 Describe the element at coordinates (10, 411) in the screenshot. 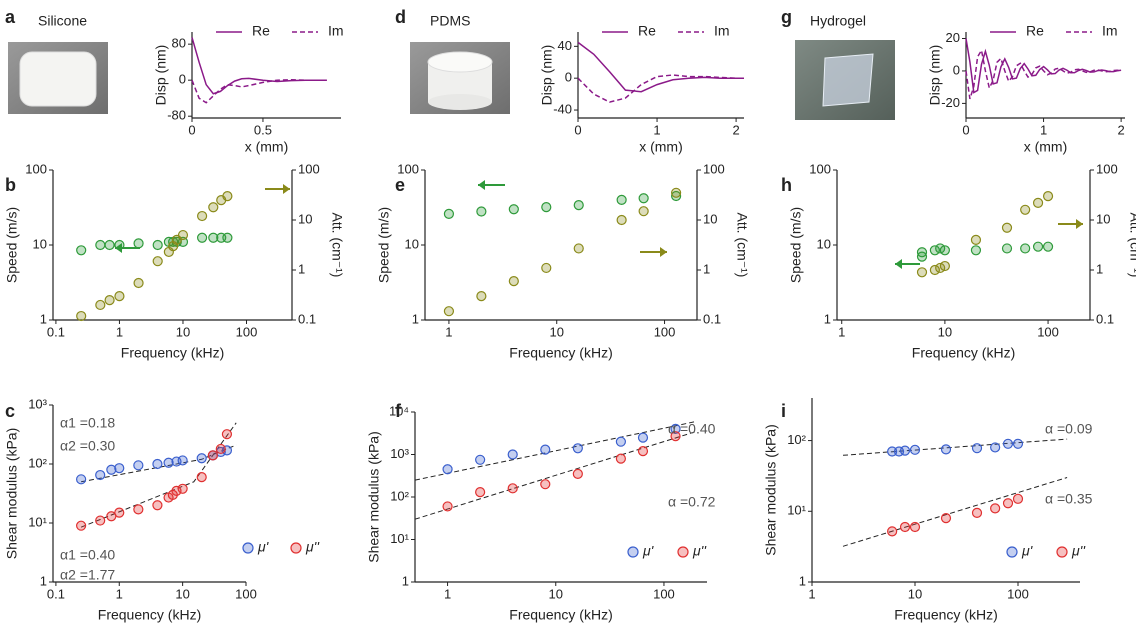

I see `panel-label: c` at that location.